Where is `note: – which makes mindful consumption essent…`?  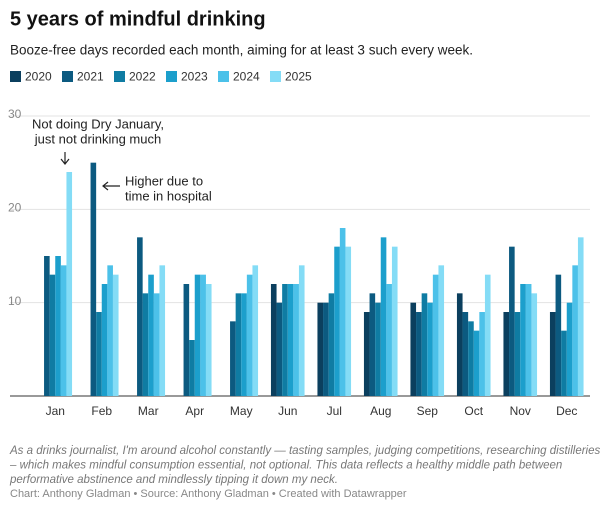
note: – which makes mindful consumption essent… is located at coordinates (285, 466).